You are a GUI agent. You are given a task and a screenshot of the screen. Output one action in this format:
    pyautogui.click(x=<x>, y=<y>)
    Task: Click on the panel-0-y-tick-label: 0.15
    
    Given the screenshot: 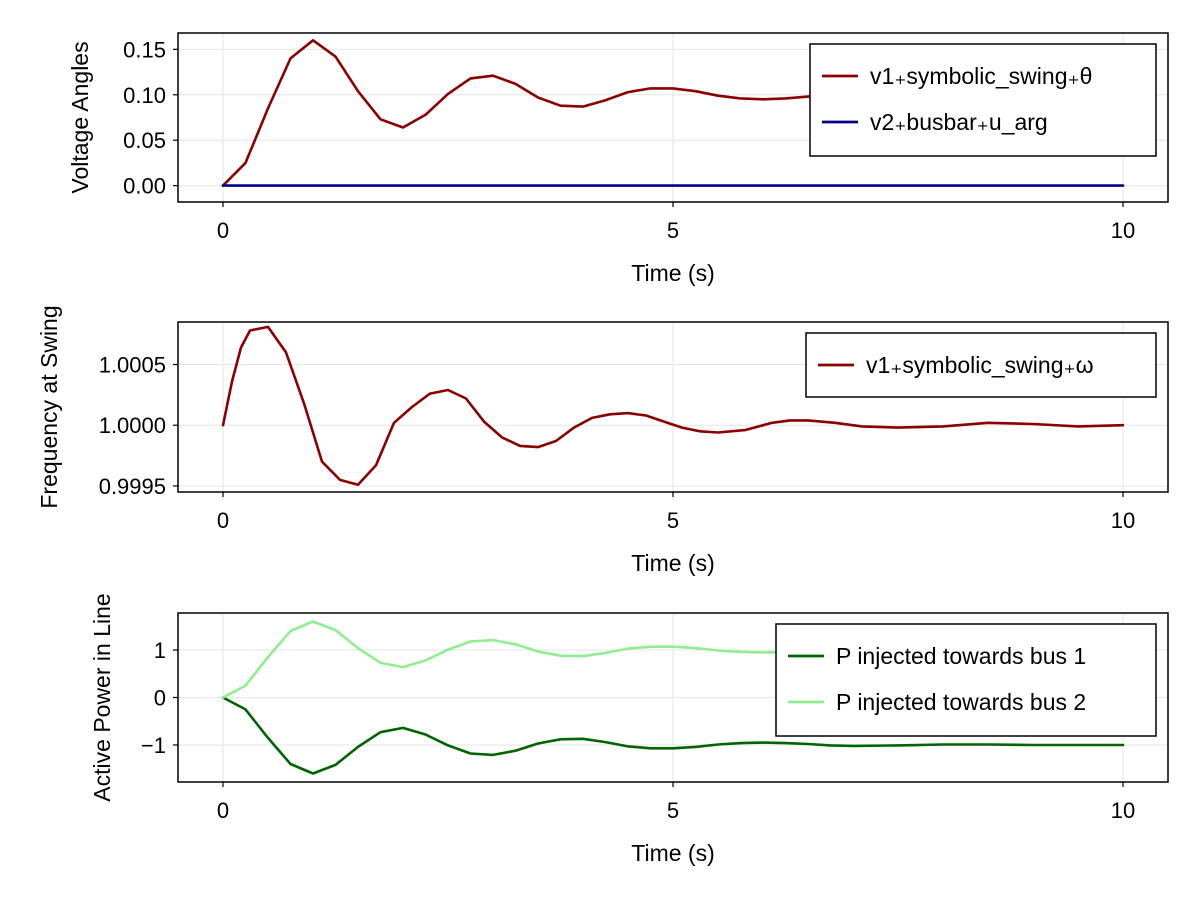 What is the action you would take?
    pyautogui.click(x=144, y=49)
    